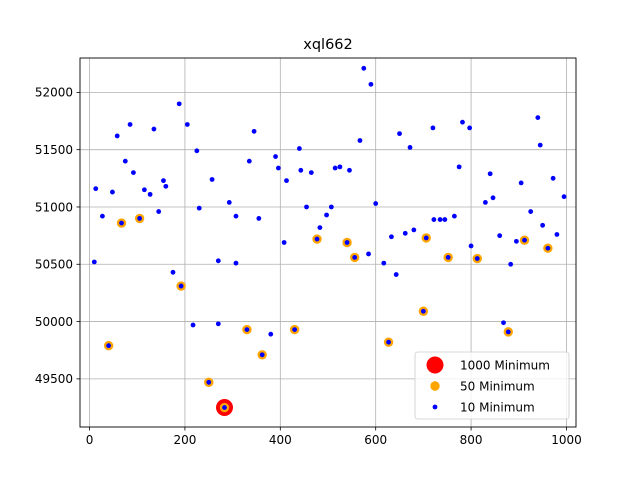  Describe the element at coordinates (54, 379) in the screenshot. I see `y-tick-label: 49500` at that location.